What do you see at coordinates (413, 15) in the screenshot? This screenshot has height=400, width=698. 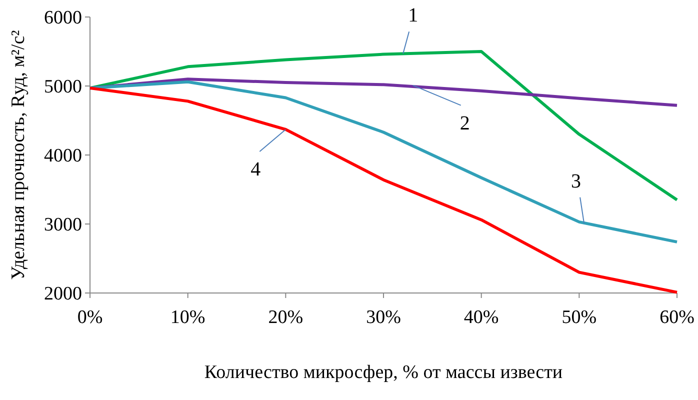 I see `annotation: 1` at bounding box center [413, 15].